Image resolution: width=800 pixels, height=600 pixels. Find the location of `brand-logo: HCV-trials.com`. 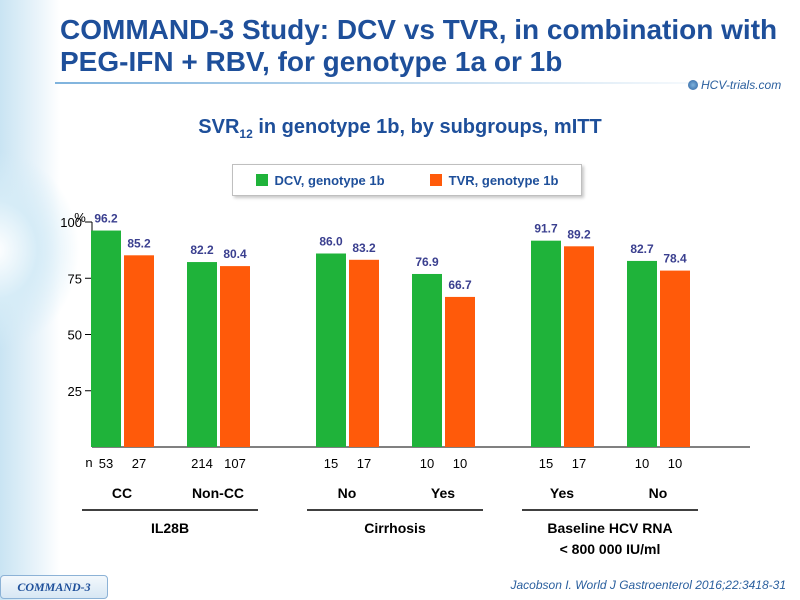

brand-logo: HCV-trials.com is located at coordinates (734, 85).